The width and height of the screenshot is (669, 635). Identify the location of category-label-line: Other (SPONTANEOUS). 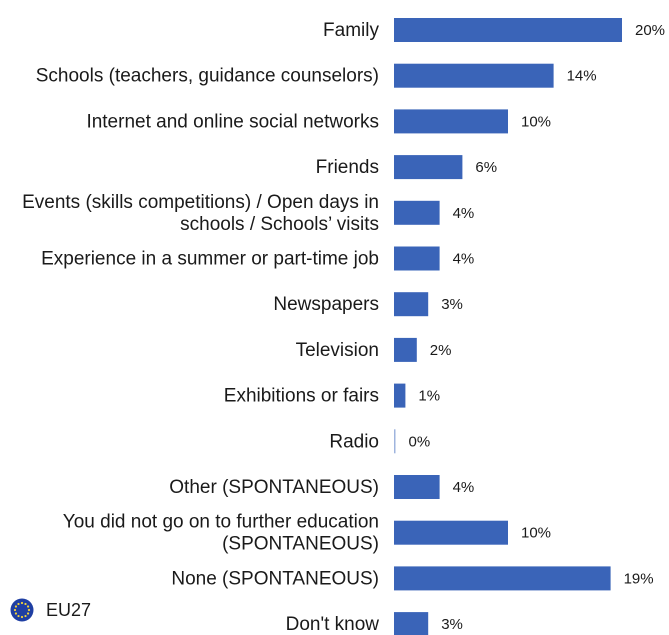
(274, 487).